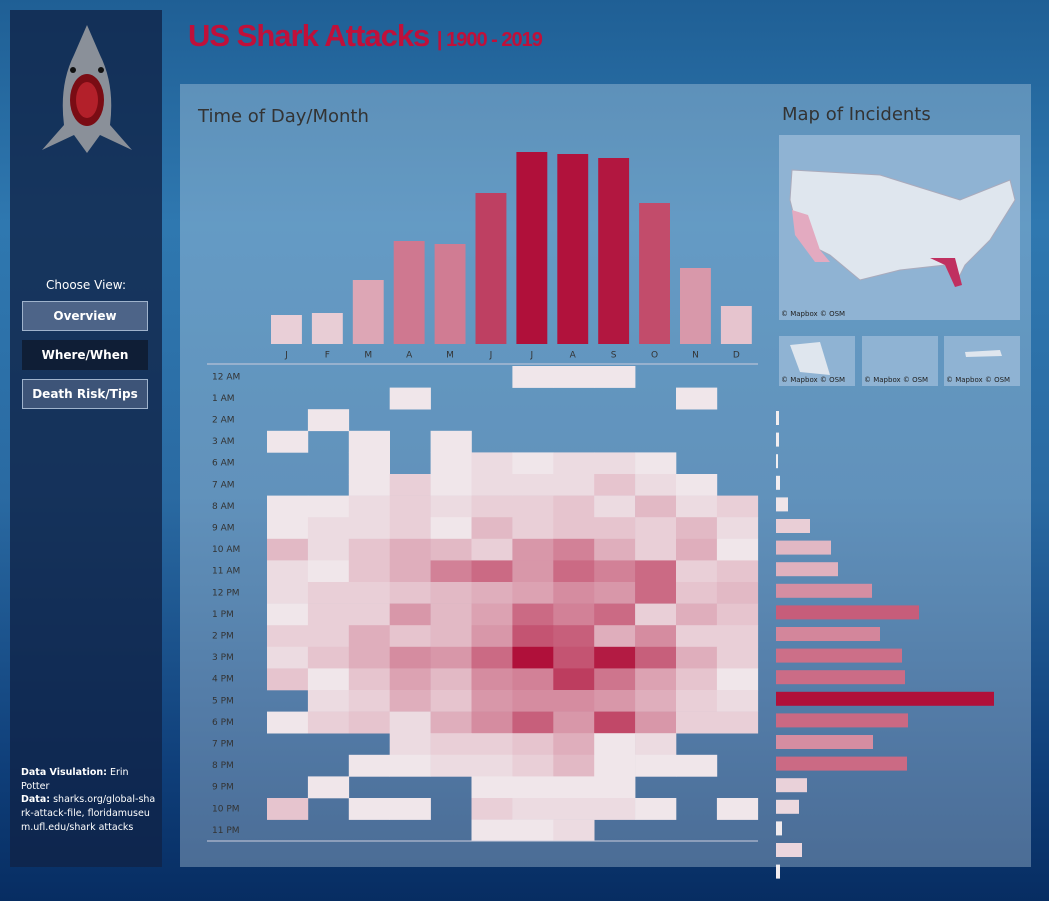 This screenshot has height=901, width=1049. I want to click on x-tick-label: N, so click(695, 356).